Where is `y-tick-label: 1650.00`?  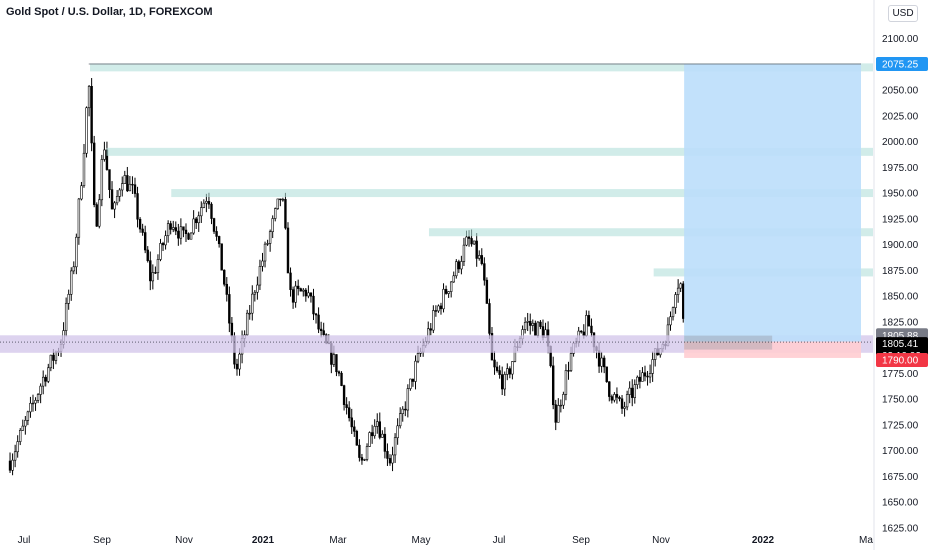
y-tick-label: 1650.00 is located at coordinates (900, 503).